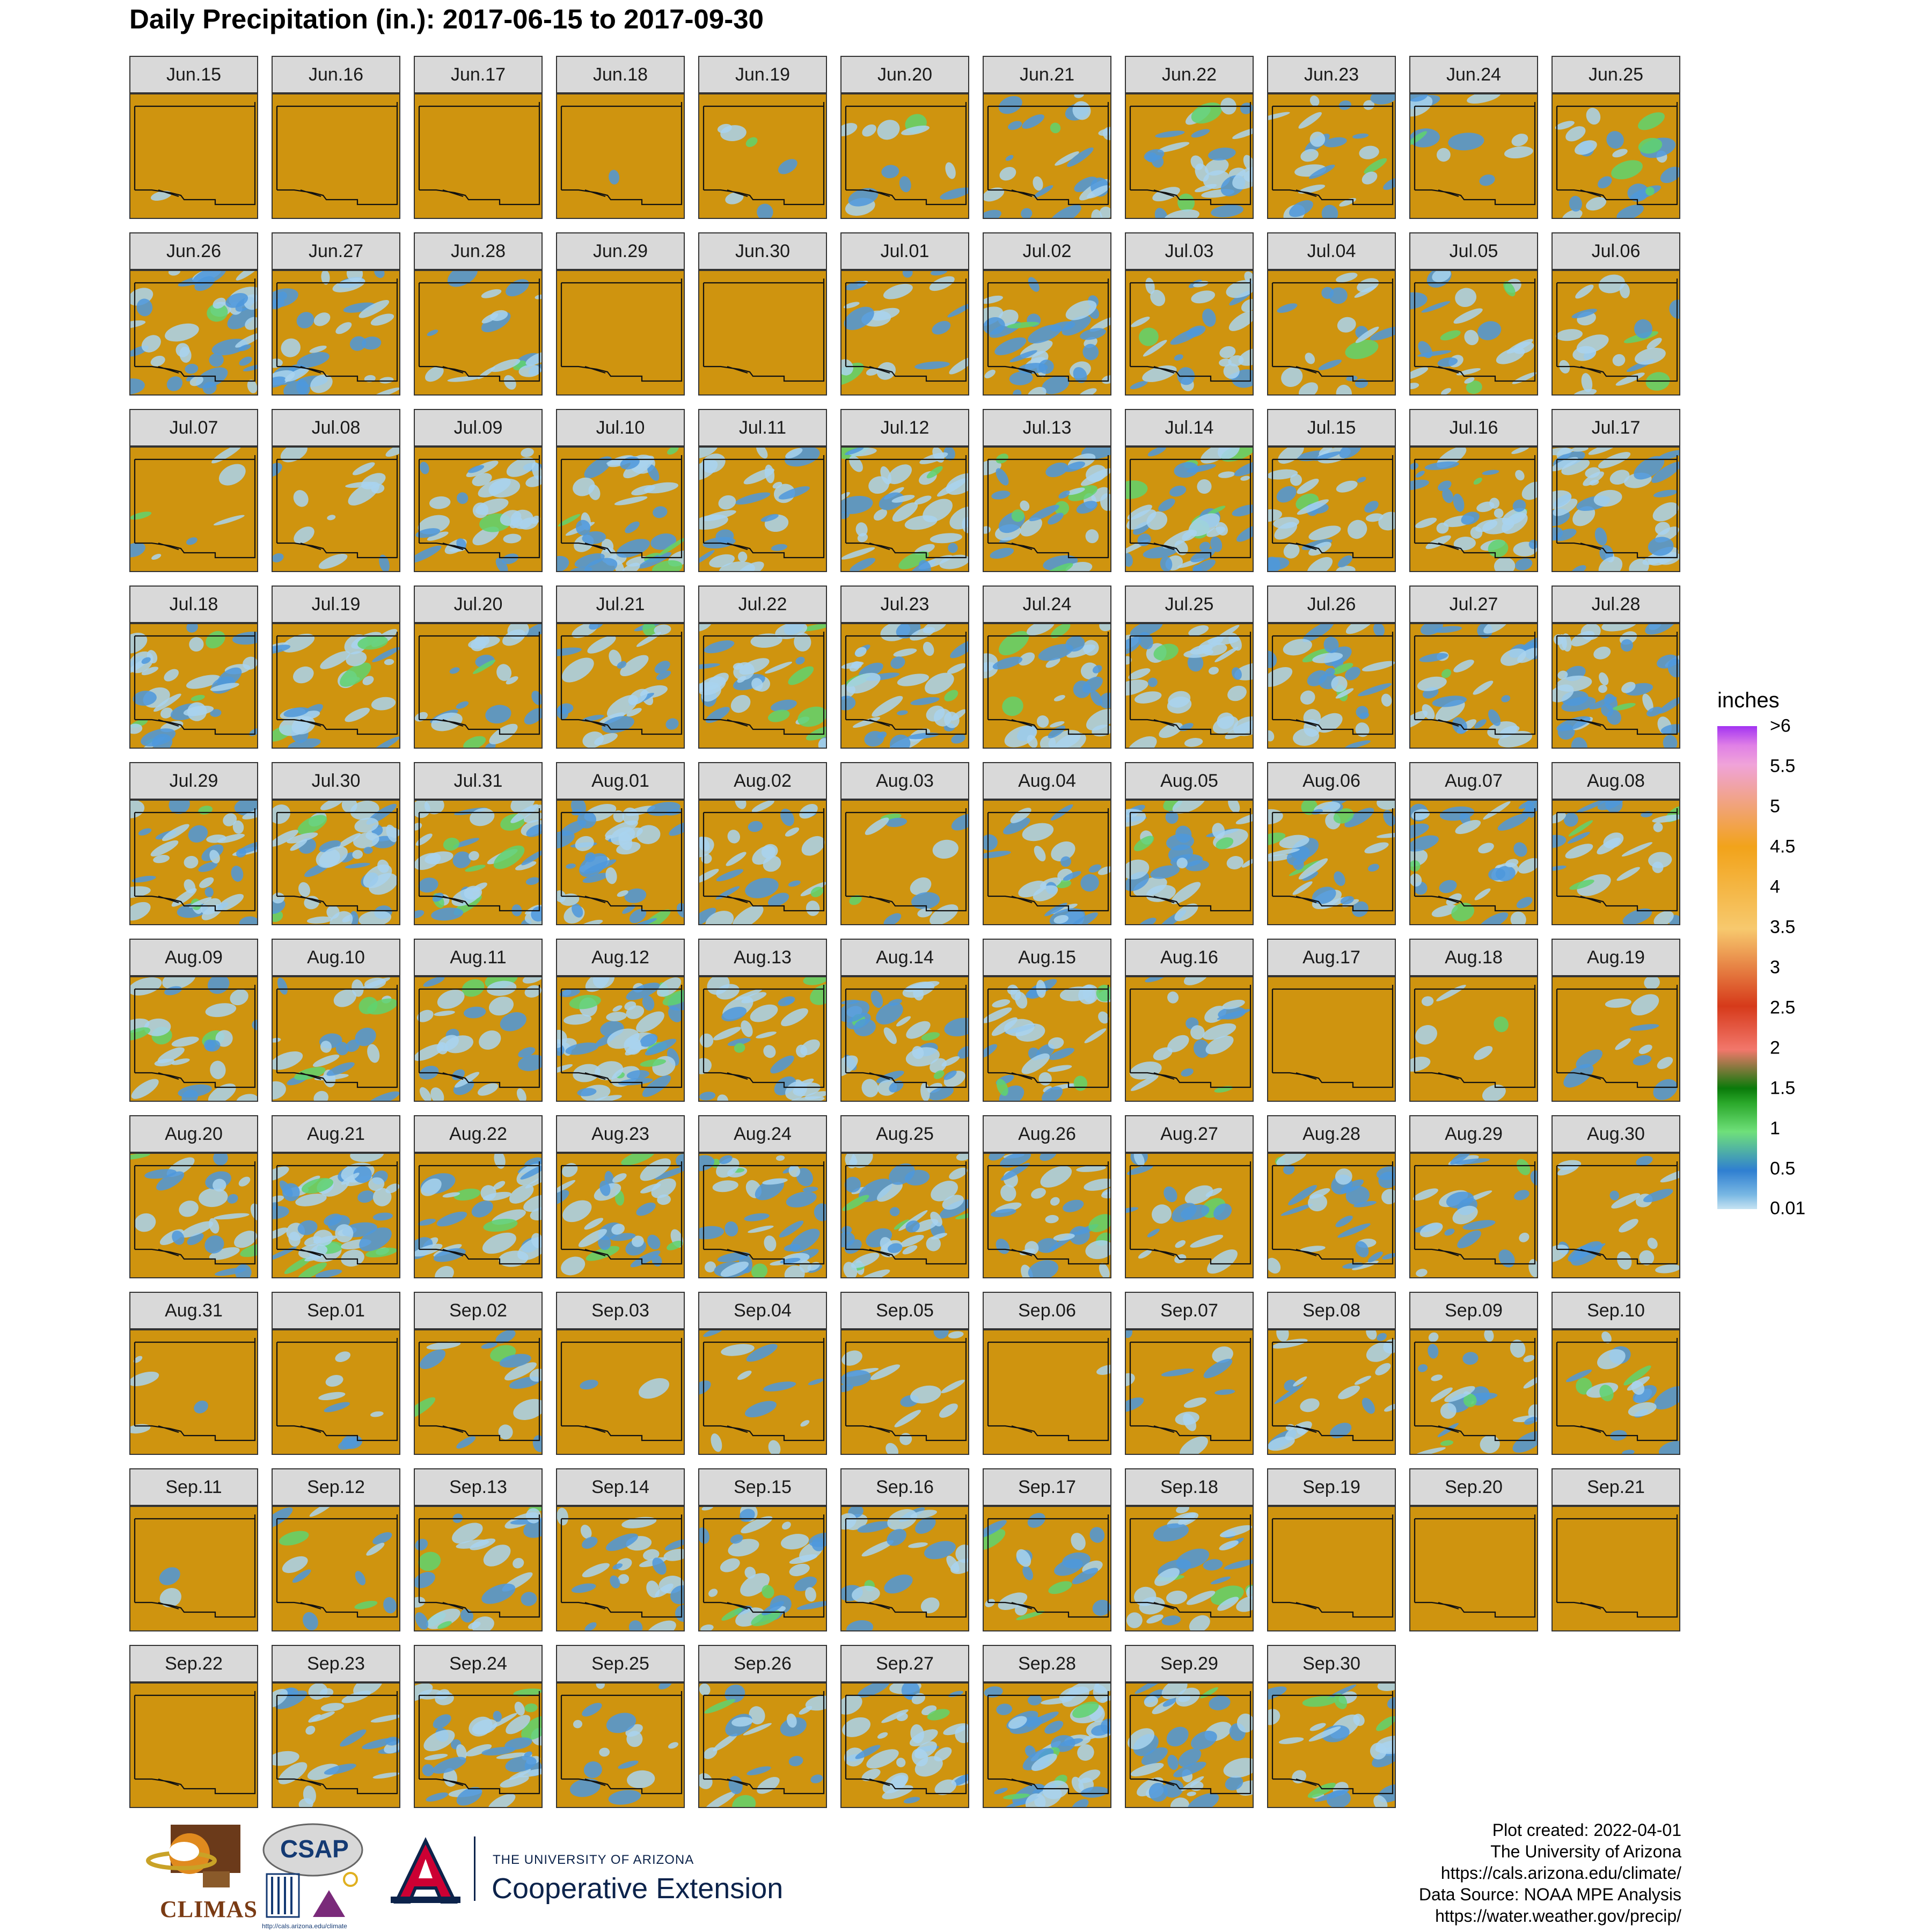 This screenshot has height=1932, width=1932. Describe the element at coordinates (478, 781) in the screenshot. I see `panel-date-label: Jul.31` at that location.